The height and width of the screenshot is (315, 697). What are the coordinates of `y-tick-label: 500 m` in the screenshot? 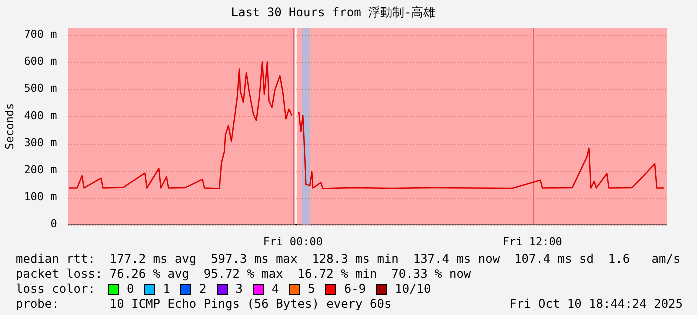 It's located at (41, 89).